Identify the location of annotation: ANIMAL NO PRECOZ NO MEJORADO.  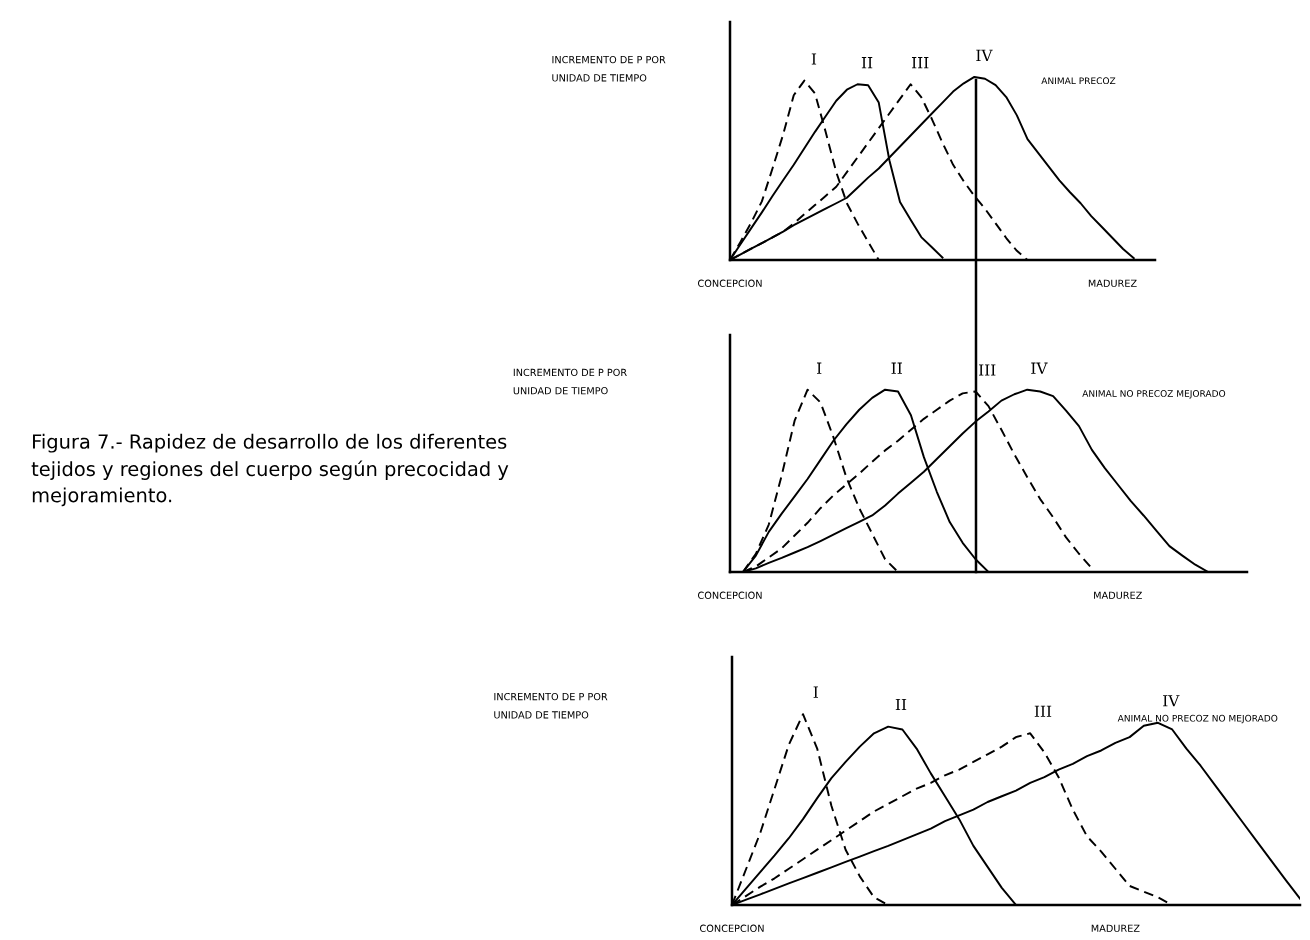
(1197, 719).